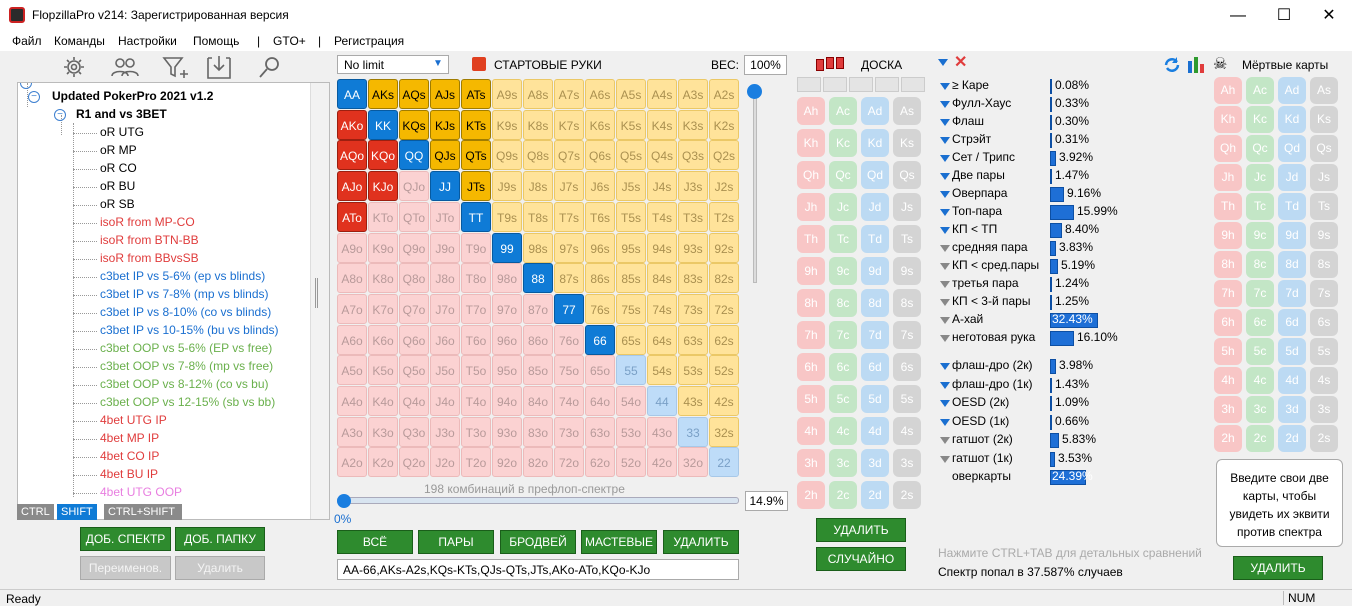 The image size is (1352, 606). Describe the element at coordinates (507, 370) in the screenshot. I see `range-cell: 95o` at that location.